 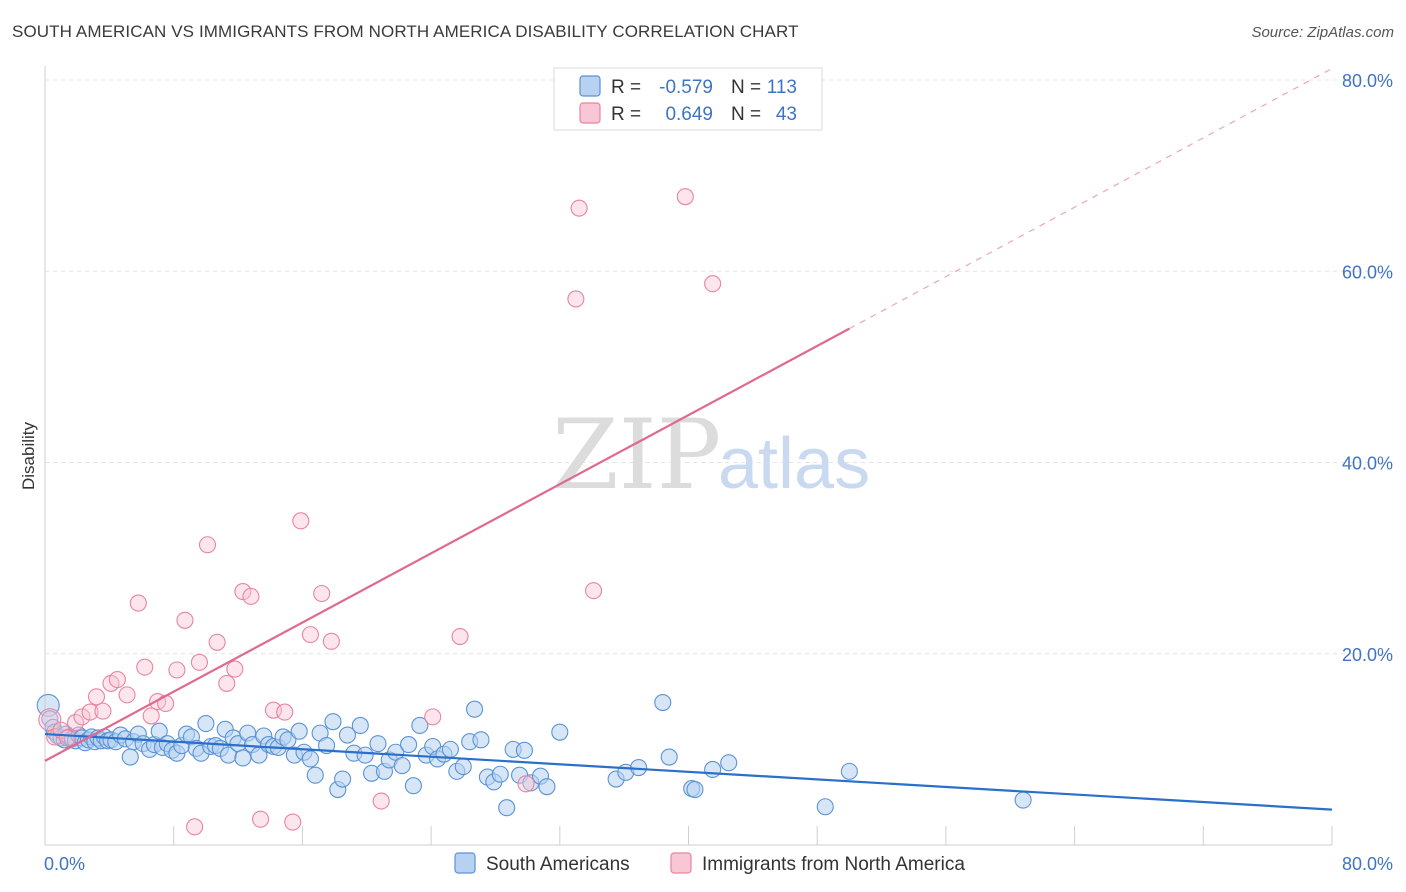 What do you see at coordinates (1367, 864) in the screenshot?
I see `x-tick-label: 80.0%` at bounding box center [1367, 864].